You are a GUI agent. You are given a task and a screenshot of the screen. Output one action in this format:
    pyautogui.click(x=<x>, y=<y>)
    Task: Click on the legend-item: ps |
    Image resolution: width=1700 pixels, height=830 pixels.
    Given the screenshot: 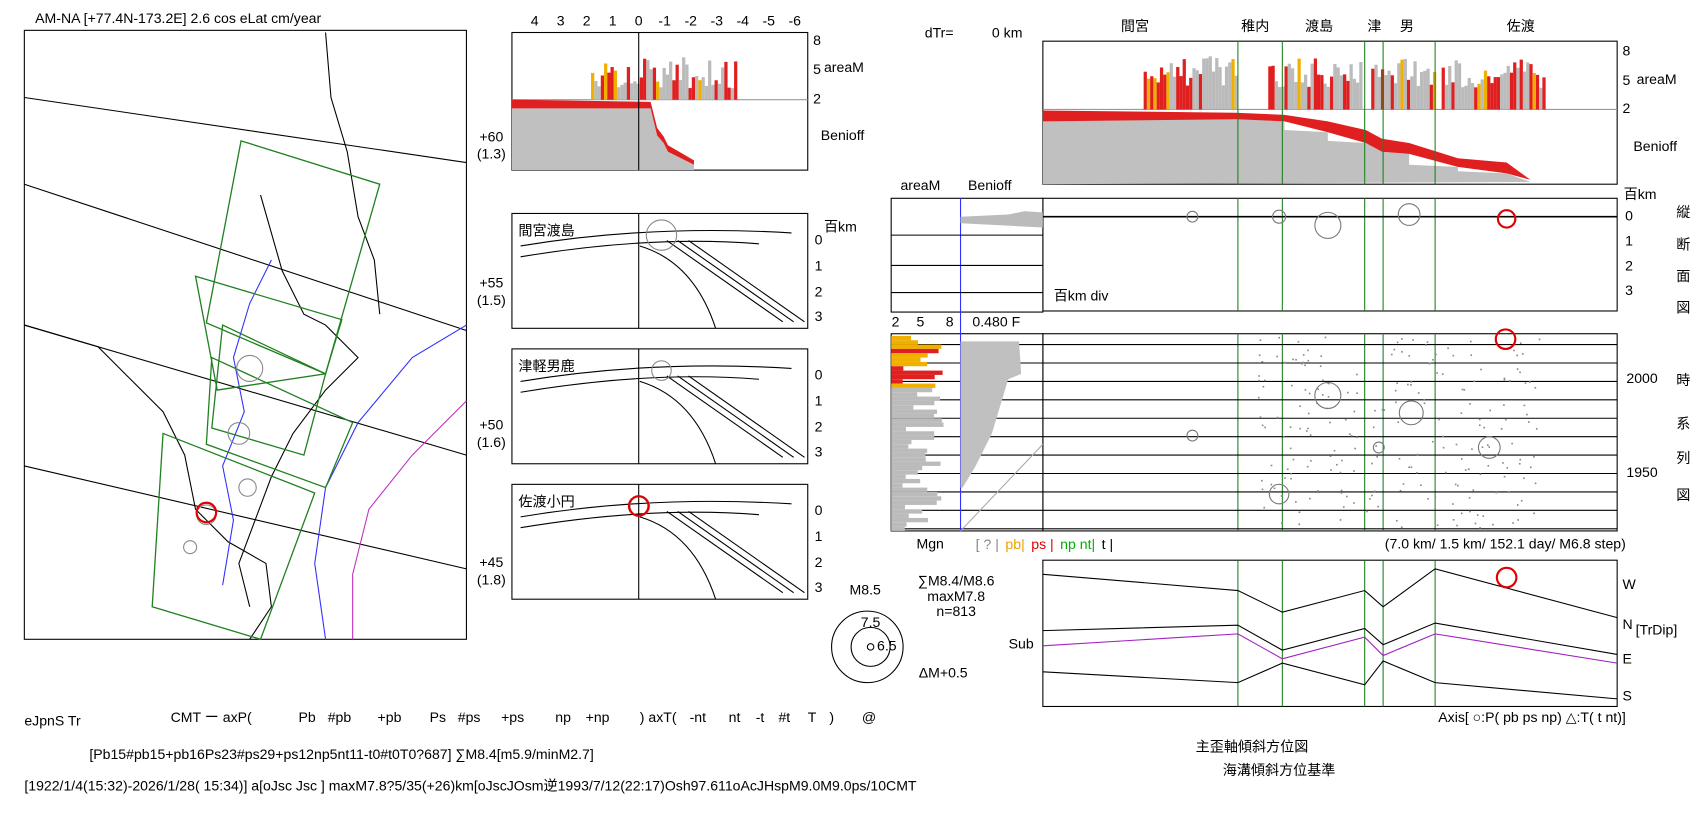 What is the action you would take?
    pyautogui.click(x=1042, y=544)
    